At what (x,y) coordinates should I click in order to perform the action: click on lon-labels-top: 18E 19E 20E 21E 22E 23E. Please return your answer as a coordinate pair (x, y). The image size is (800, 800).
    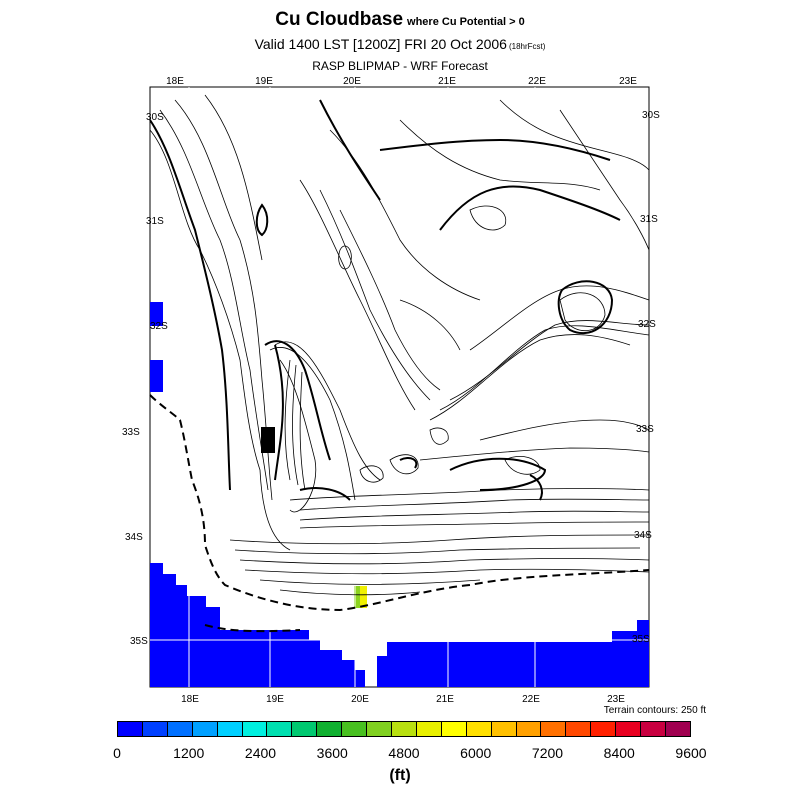
    Looking at the image, I should click on (401, 81).